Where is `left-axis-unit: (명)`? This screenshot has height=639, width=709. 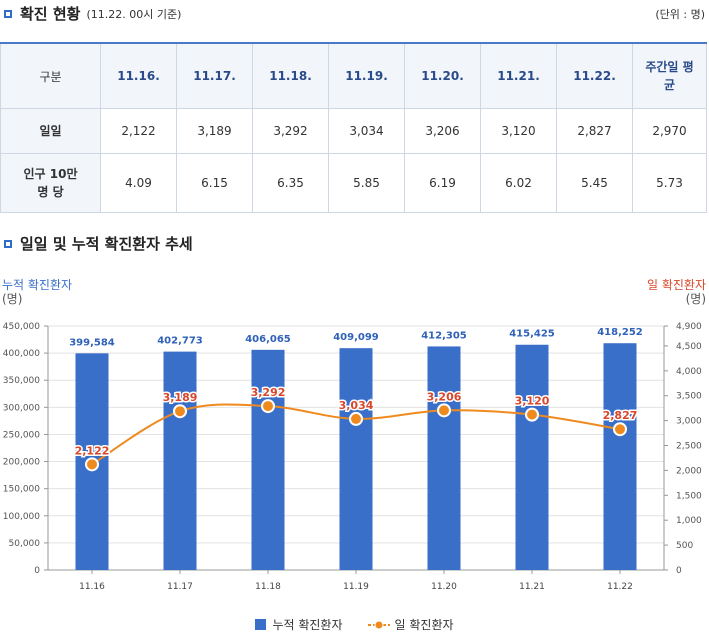 left-axis-unit: (명) is located at coordinates (12, 299).